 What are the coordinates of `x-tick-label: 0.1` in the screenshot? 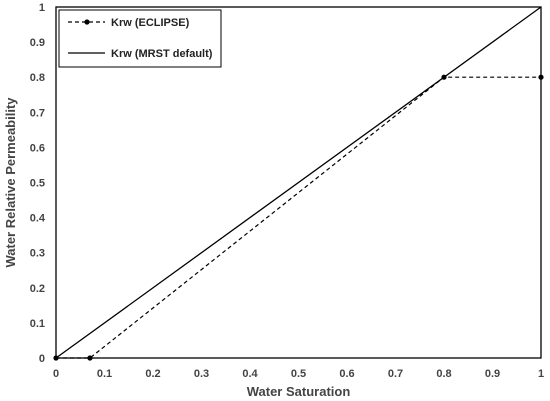 It's located at (104, 374).